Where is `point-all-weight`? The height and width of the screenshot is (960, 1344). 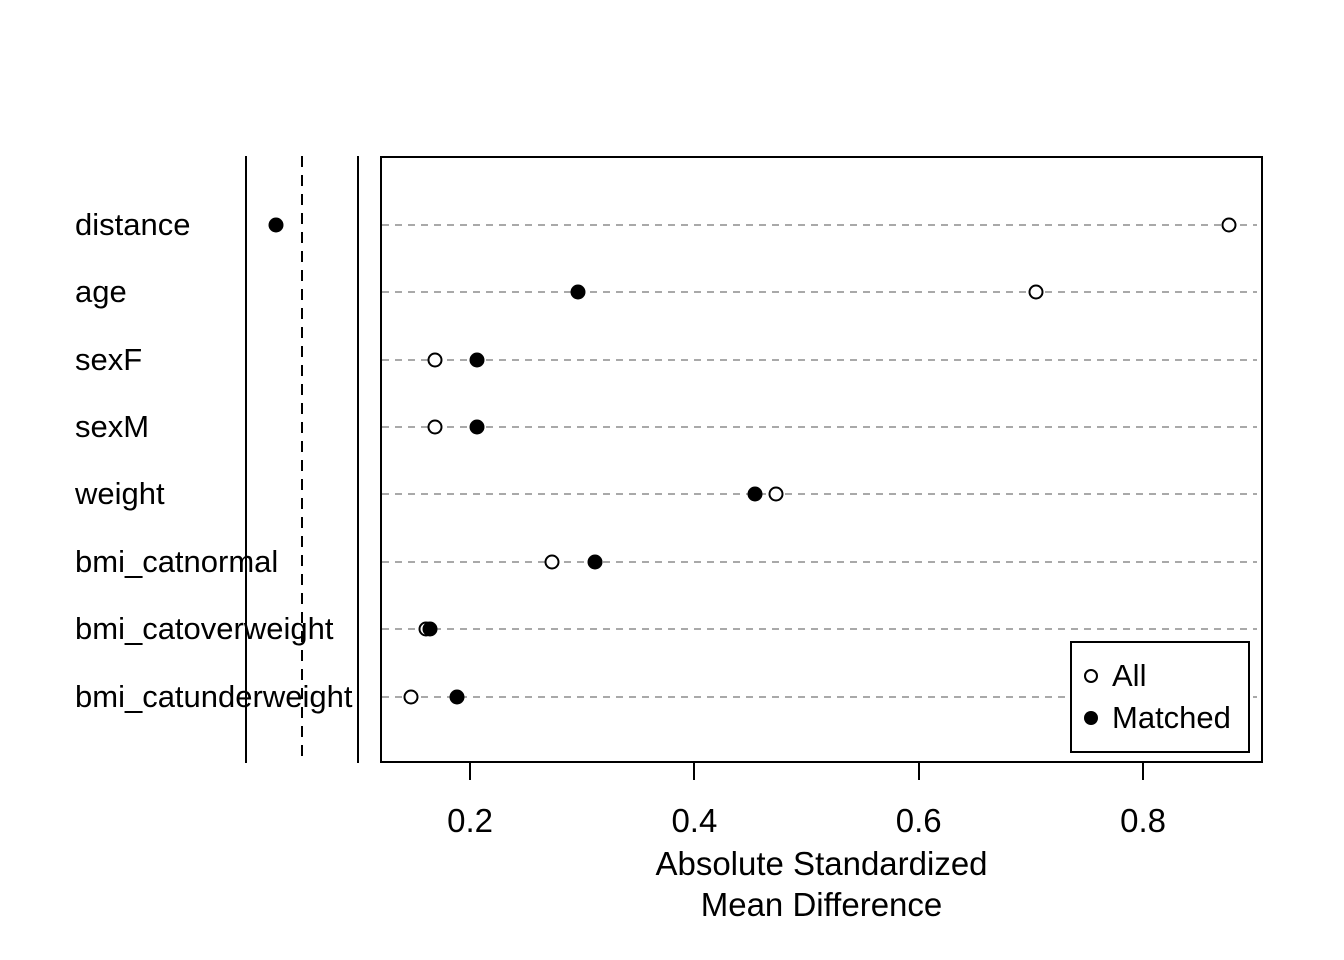 point-all-weight is located at coordinates (776, 494).